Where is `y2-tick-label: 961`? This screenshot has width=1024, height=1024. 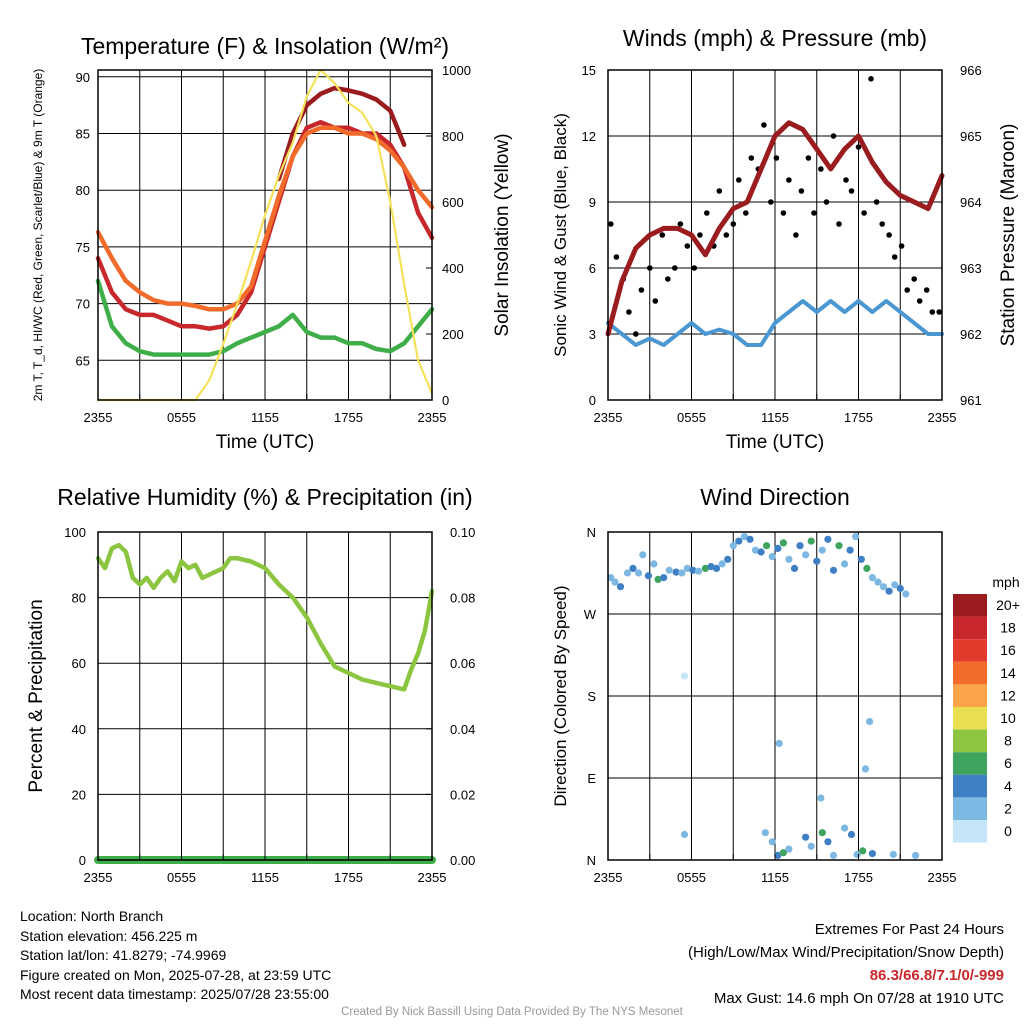 y2-tick-label: 961 is located at coordinates (971, 400).